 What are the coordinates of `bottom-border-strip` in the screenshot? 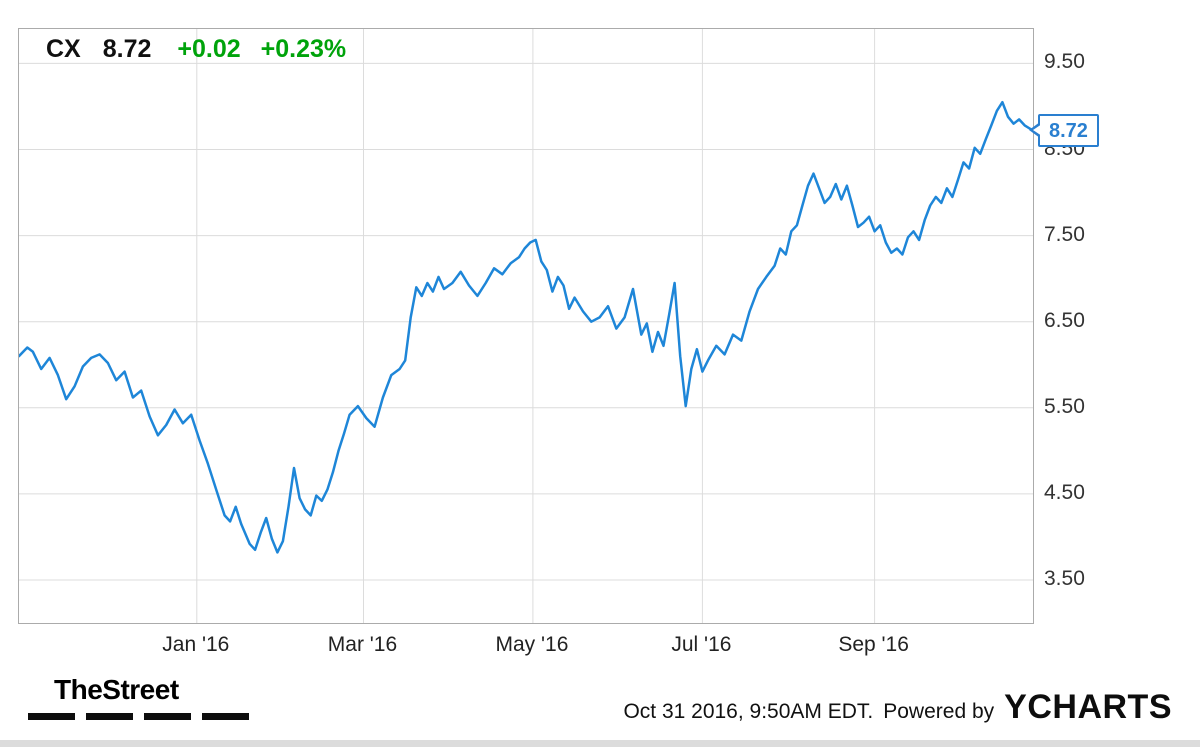 It's located at (600, 743).